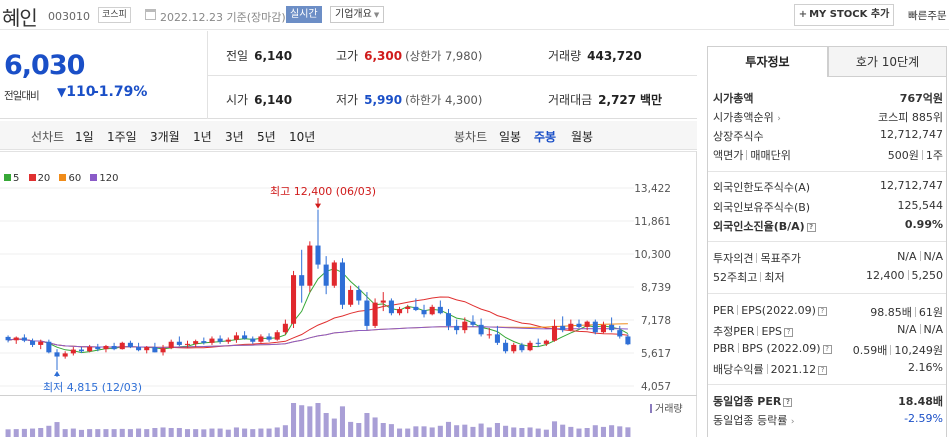 The width and height of the screenshot is (949, 437). Describe the element at coordinates (651, 100) in the screenshot. I see `trade-amount-unit: 백만` at that location.